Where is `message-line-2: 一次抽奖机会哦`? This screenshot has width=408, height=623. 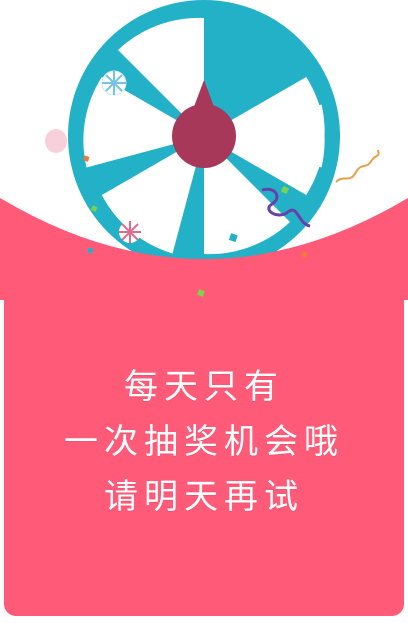
message-line-2: 一次抽奖机会哦 is located at coordinates (204, 442).